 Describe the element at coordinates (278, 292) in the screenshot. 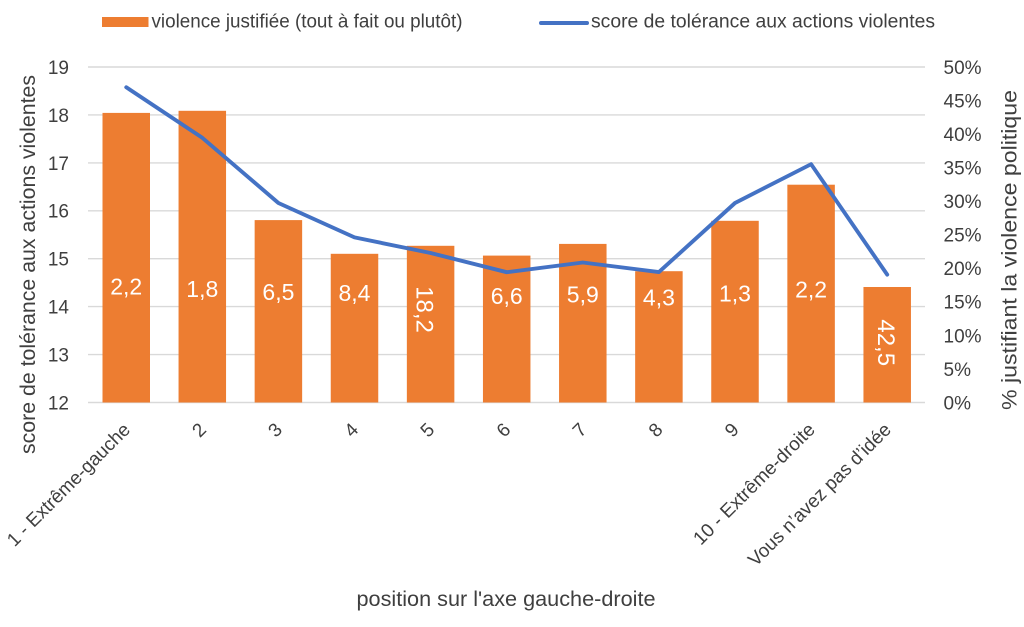

I see `svg-text: 6,5` at that location.